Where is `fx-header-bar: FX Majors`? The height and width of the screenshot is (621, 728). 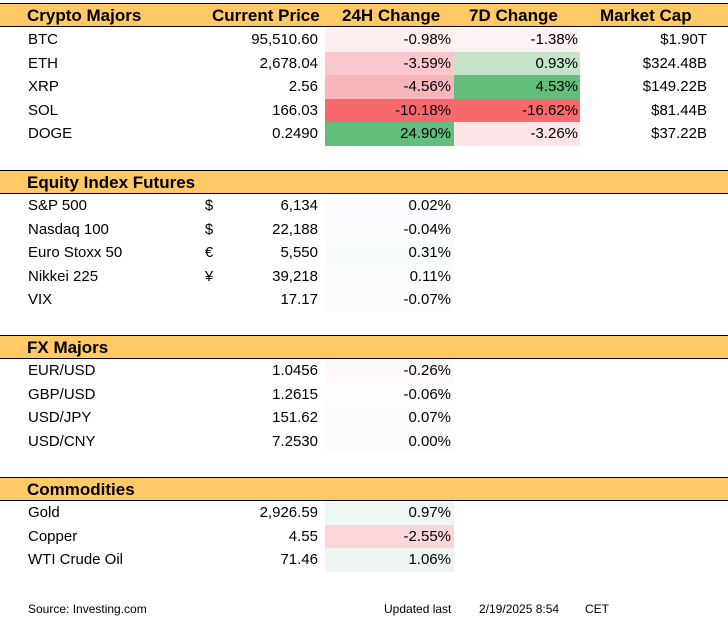 fx-header-bar: FX Majors is located at coordinates (364, 347).